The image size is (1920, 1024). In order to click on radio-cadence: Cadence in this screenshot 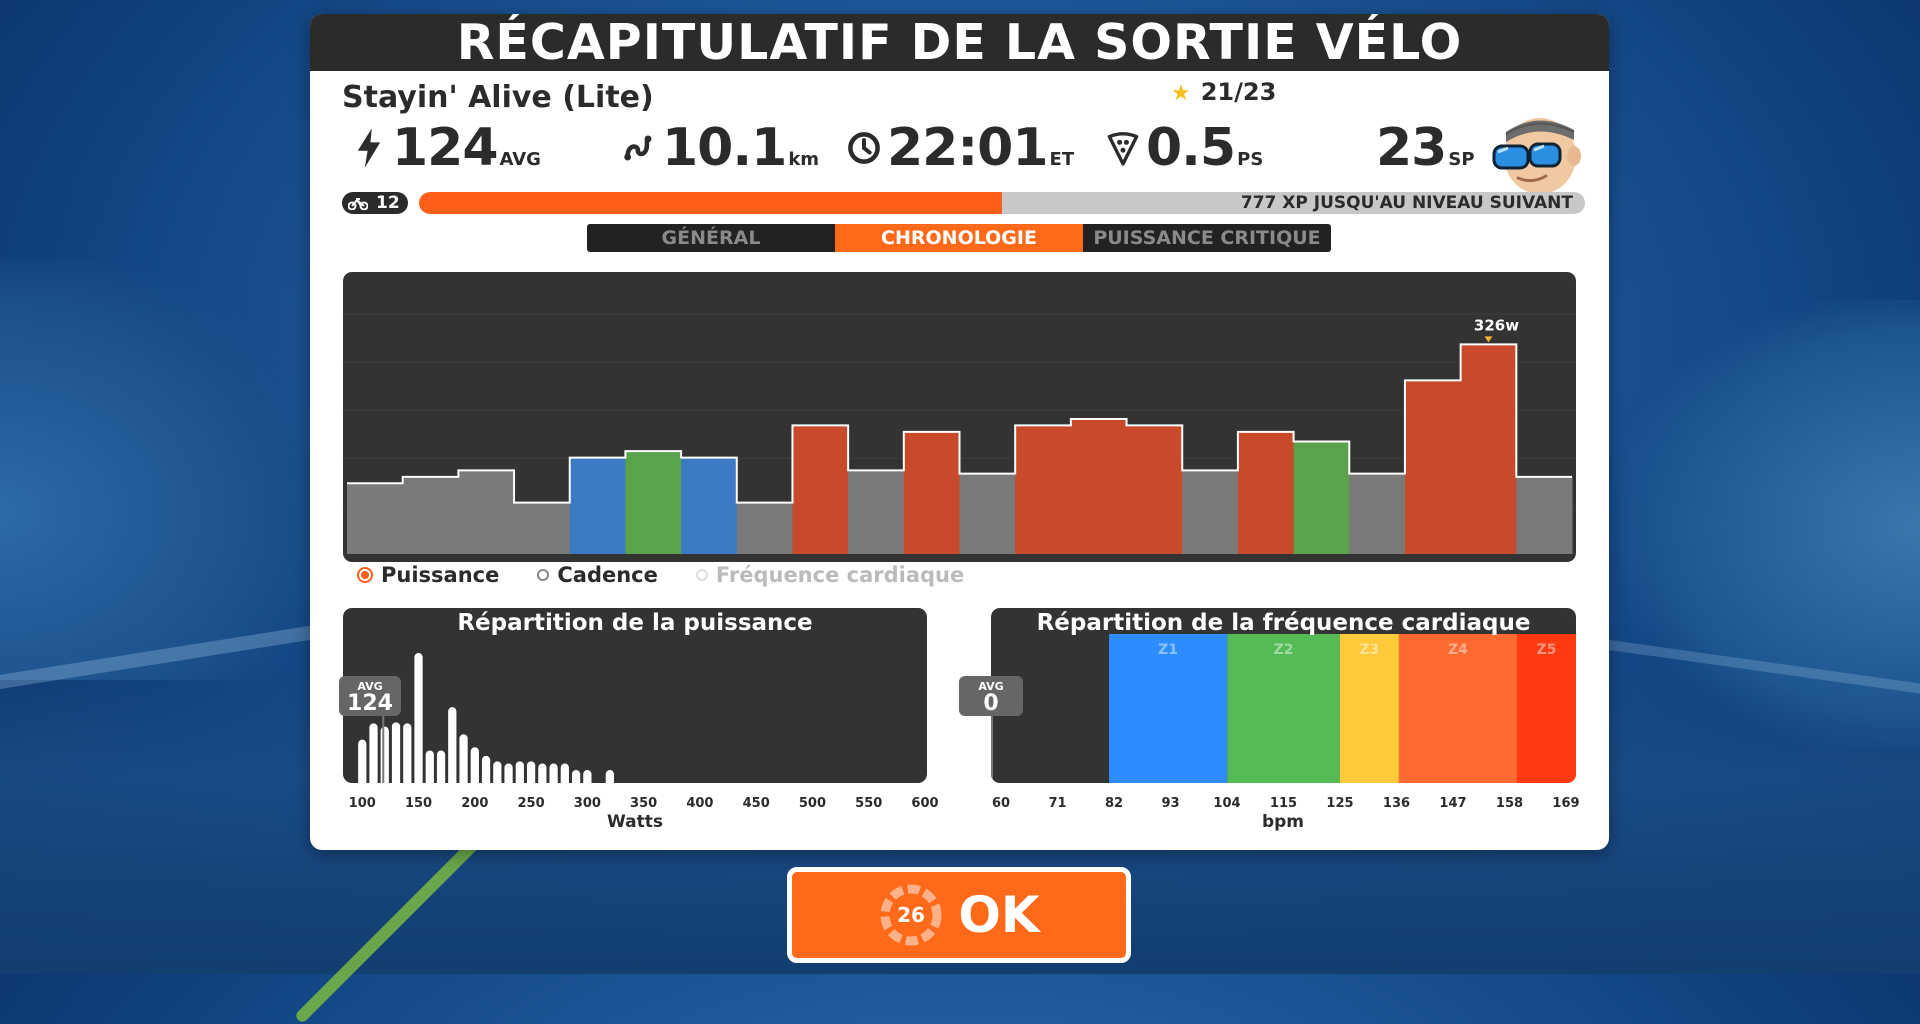, I will do `click(597, 575)`.